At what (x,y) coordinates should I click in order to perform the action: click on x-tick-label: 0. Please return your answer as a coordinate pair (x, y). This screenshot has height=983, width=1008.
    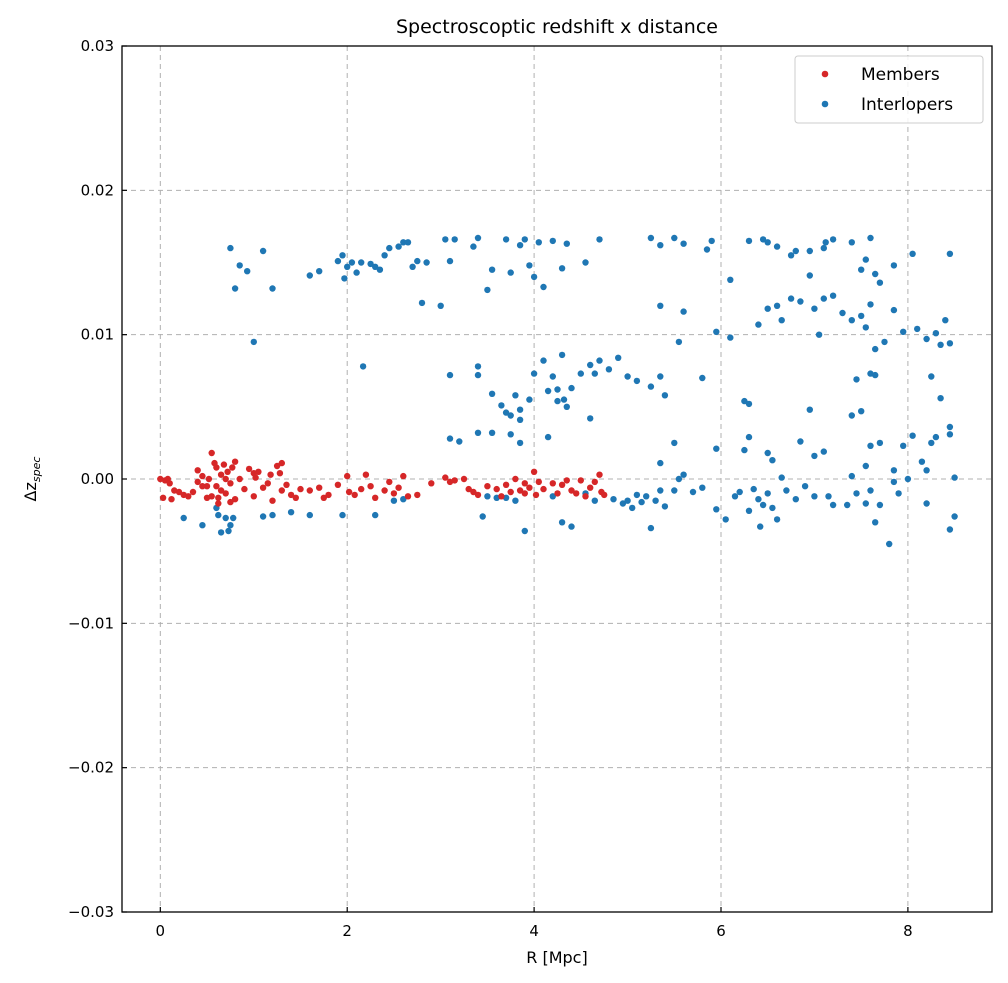
    Looking at the image, I should click on (161, 931).